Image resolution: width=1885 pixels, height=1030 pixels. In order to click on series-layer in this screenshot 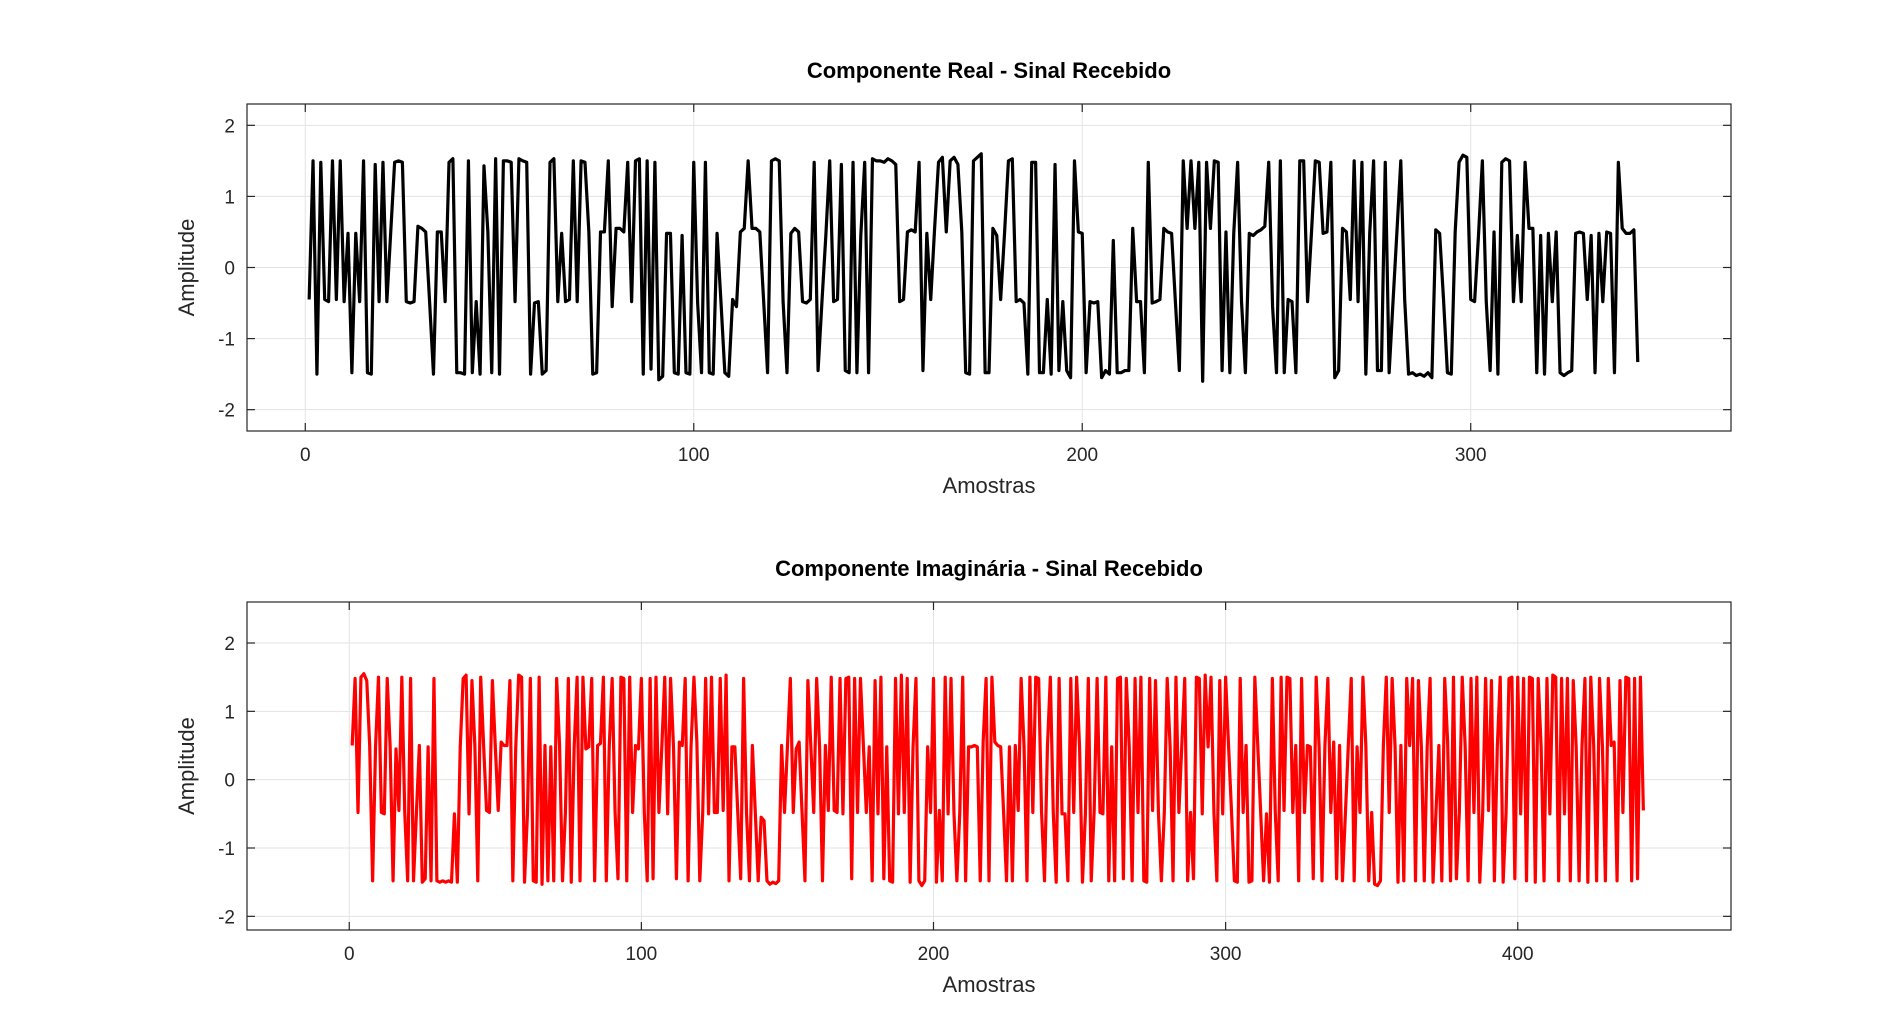, I will do `click(997, 780)`.